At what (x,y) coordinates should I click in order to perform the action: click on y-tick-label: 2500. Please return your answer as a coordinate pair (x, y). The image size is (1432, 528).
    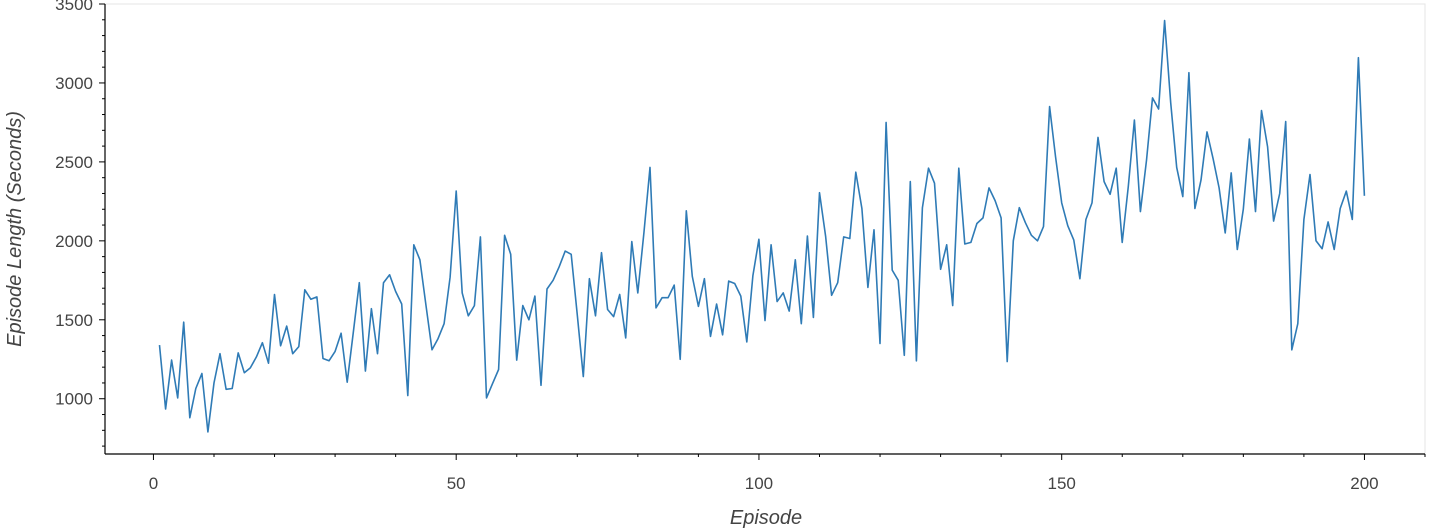
    Looking at the image, I should click on (74, 162).